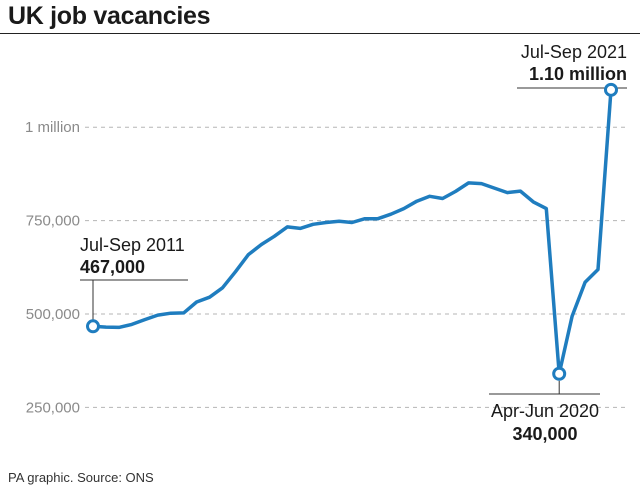 This screenshot has height=490, width=640. I want to click on annotation-label-end: Jul-Sep 2021, so click(574, 52).